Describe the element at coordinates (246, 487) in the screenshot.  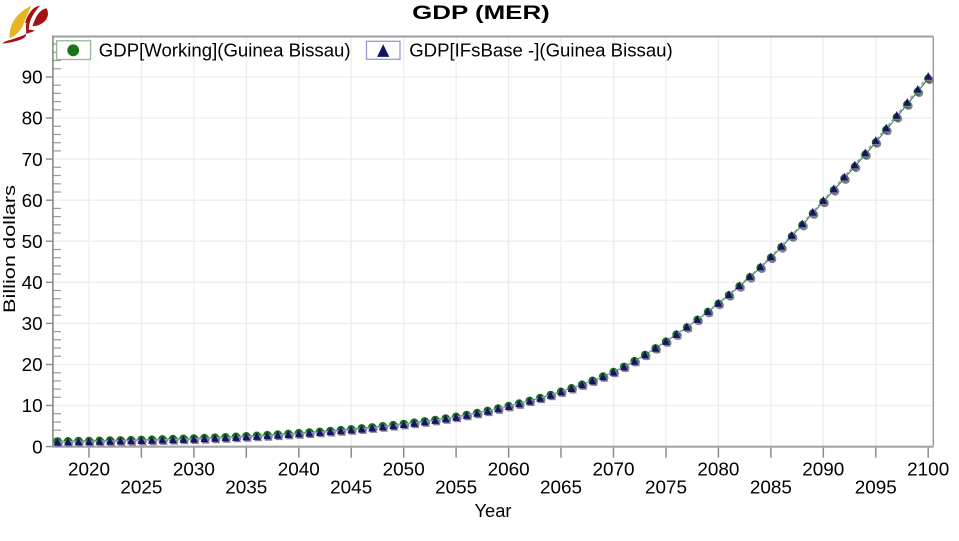
I see `svg-text: 2035` at that location.